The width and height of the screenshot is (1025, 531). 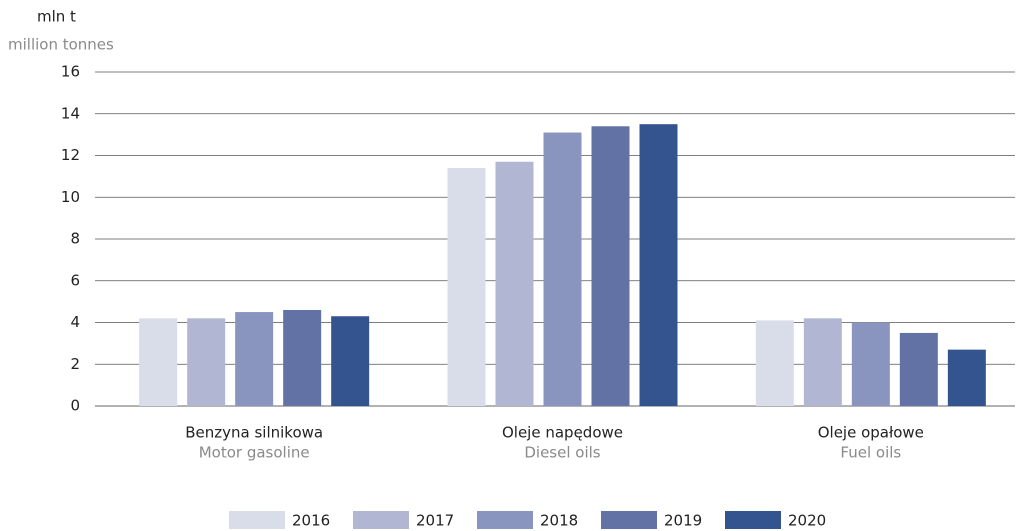 I want to click on y-axis-label-en: million tonnes, so click(x=61, y=45).